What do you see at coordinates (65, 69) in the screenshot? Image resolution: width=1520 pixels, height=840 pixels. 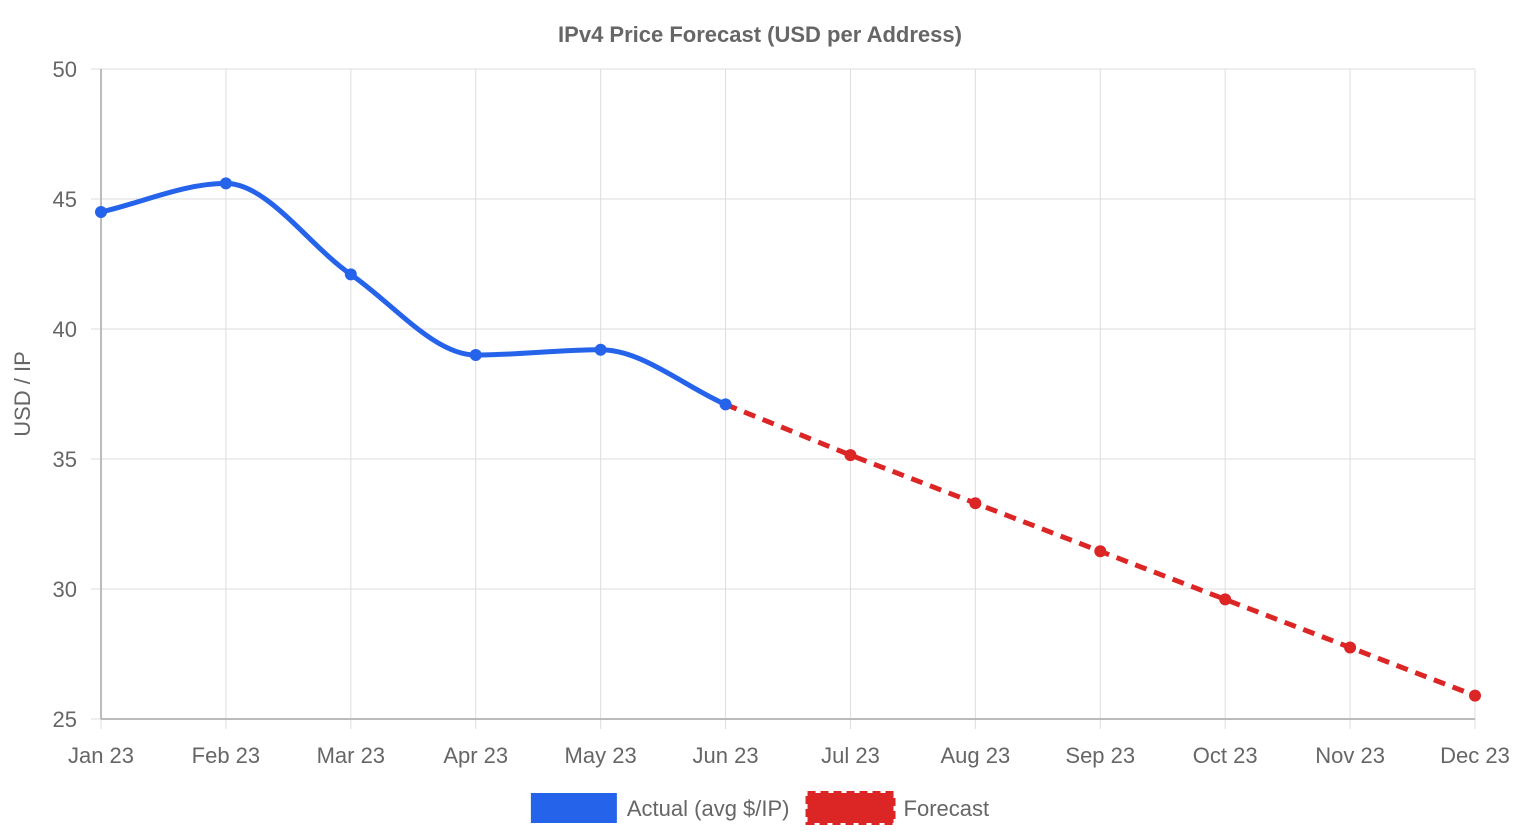 I see `y-tick-label: 50` at bounding box center [65, 69].